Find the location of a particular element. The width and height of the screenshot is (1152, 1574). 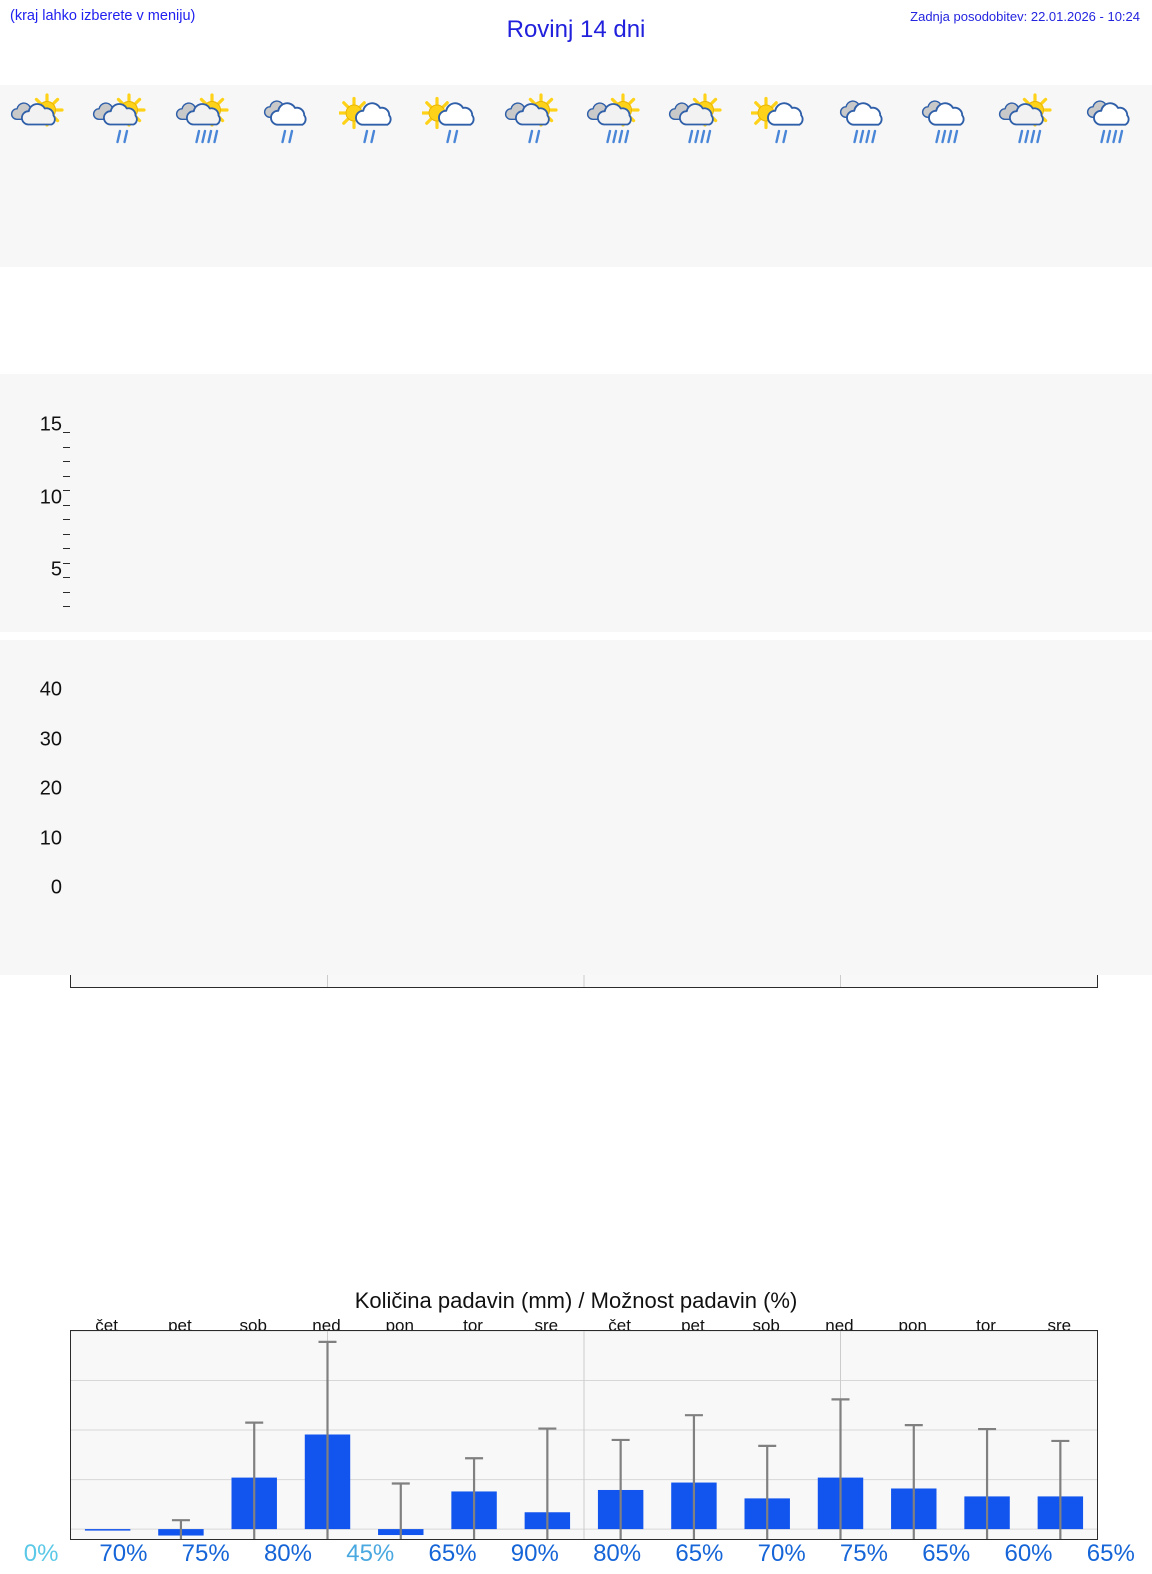

precipitation-plot-area is located at coordinates (584, 1435).